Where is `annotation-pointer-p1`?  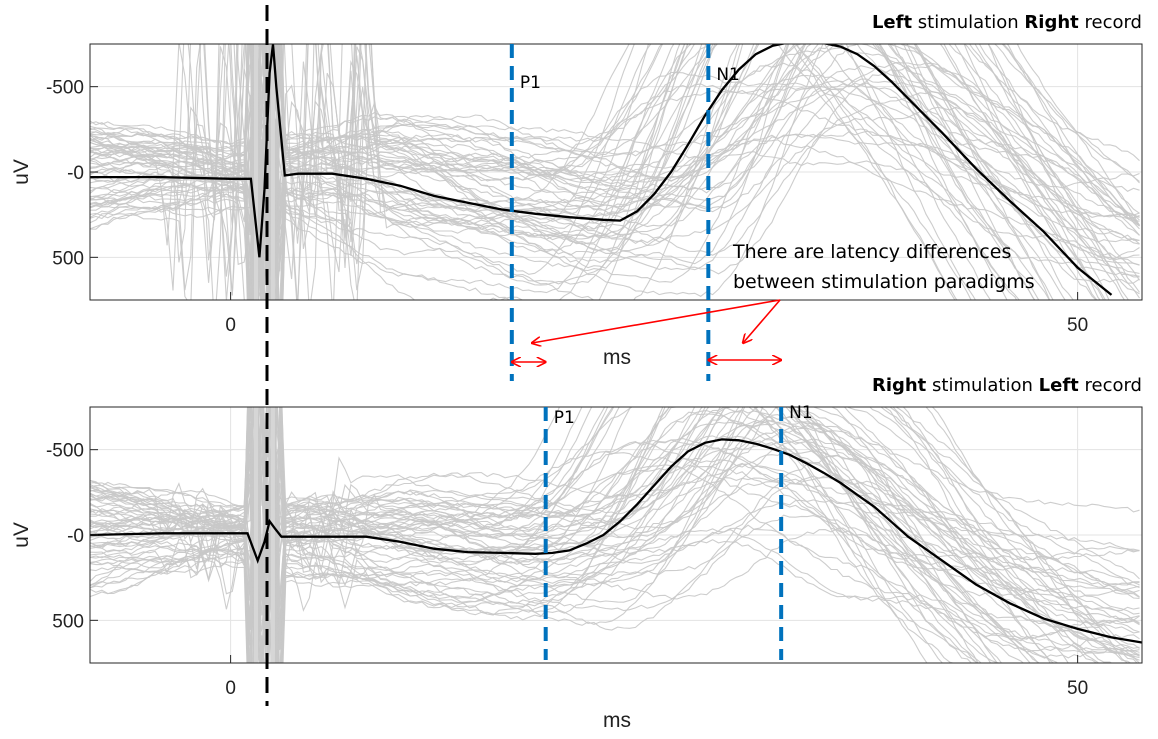
annotation-pointer-p1 is located at coordinates (656, 321).